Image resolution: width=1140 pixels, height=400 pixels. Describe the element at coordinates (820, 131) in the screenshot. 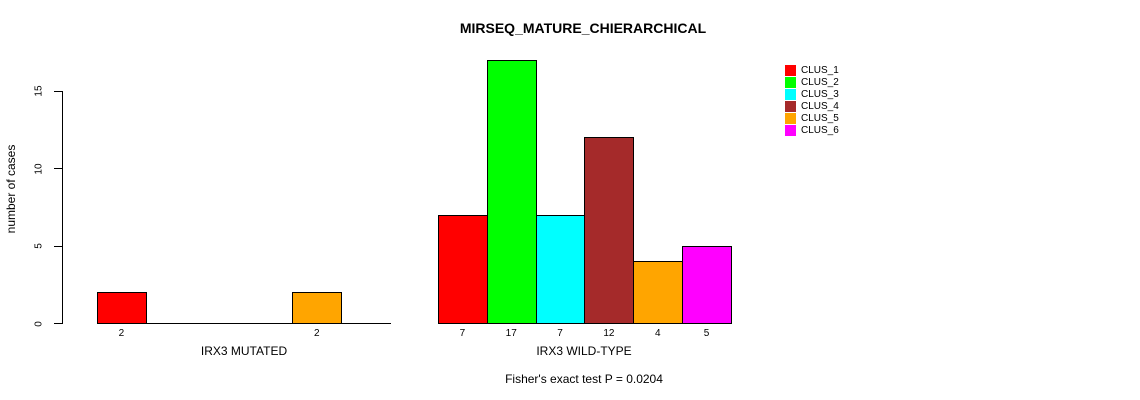

I see `legend-label: CLUS_6` at that location.